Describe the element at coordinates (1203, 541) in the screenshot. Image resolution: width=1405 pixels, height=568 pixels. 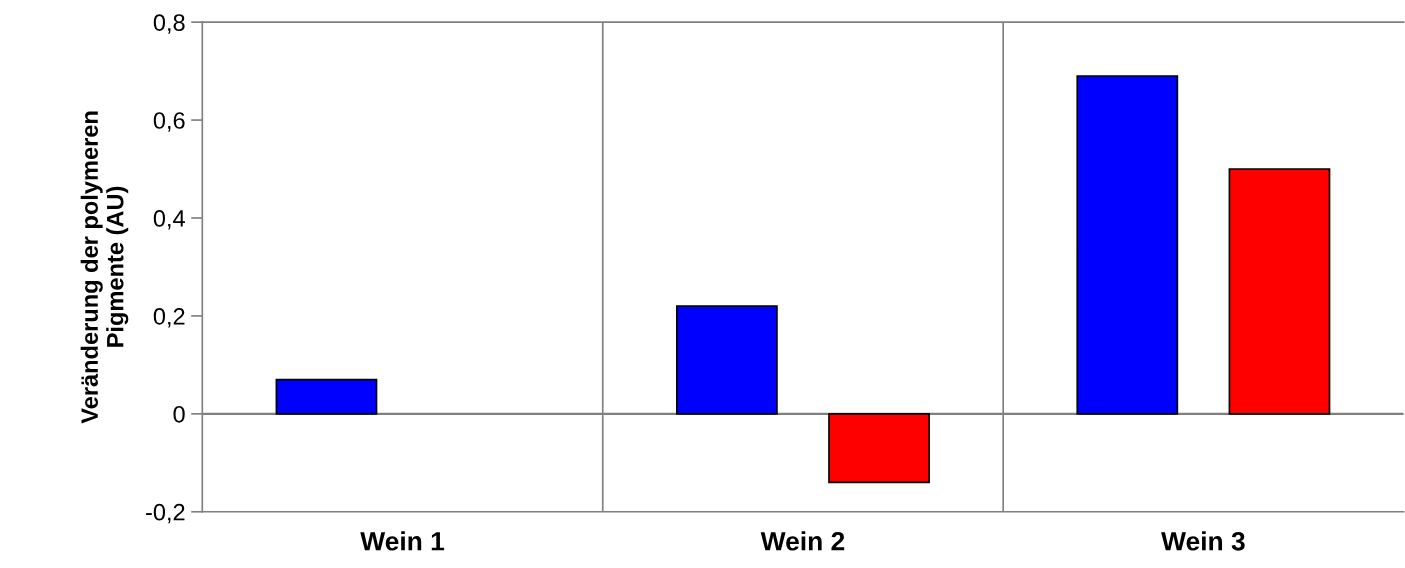
I see `x-tick-label: Wein 3` at that location.